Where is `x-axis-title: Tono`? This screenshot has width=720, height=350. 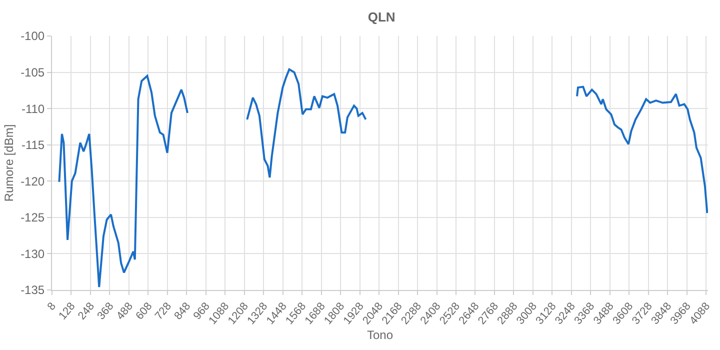
x-axis-title: Tono is located at coordinates (380, 335).